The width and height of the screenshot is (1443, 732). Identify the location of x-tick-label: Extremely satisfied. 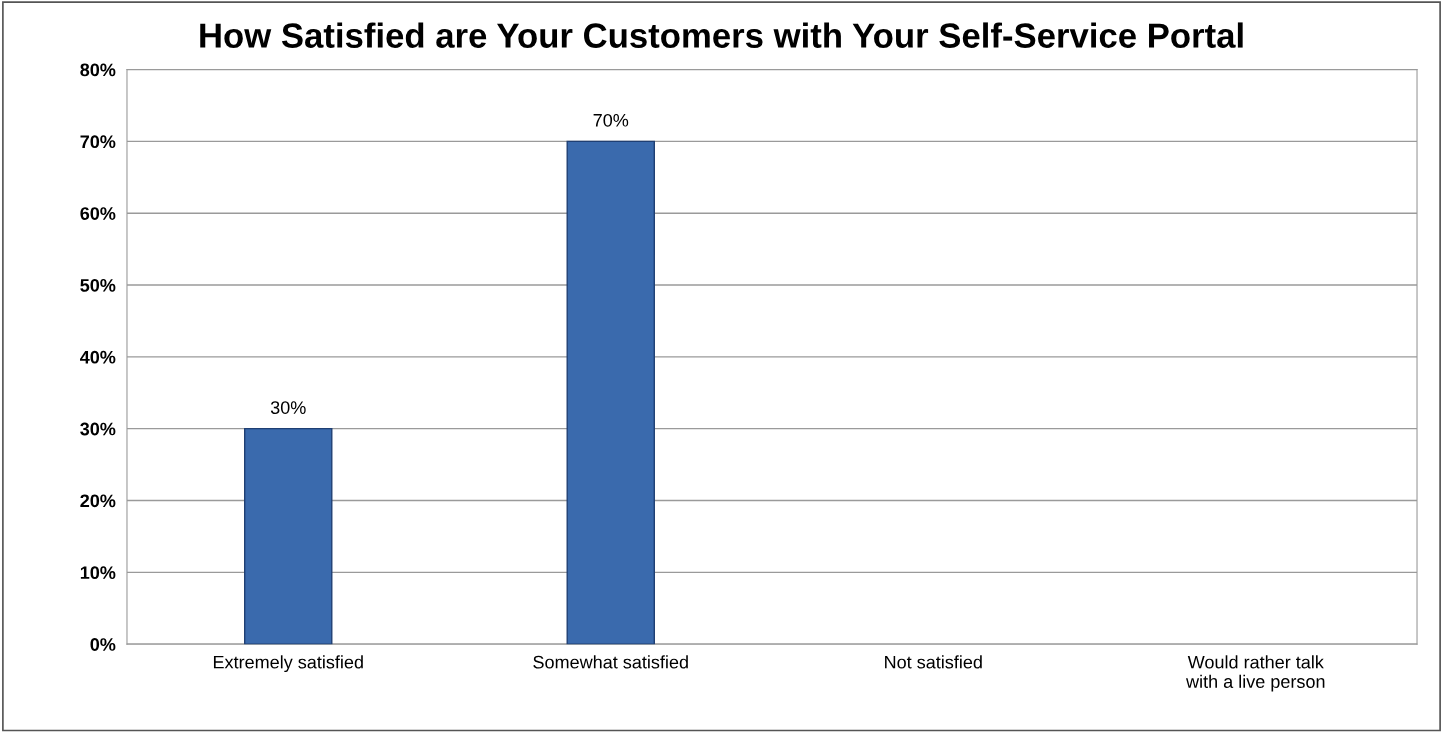
(288, 664).